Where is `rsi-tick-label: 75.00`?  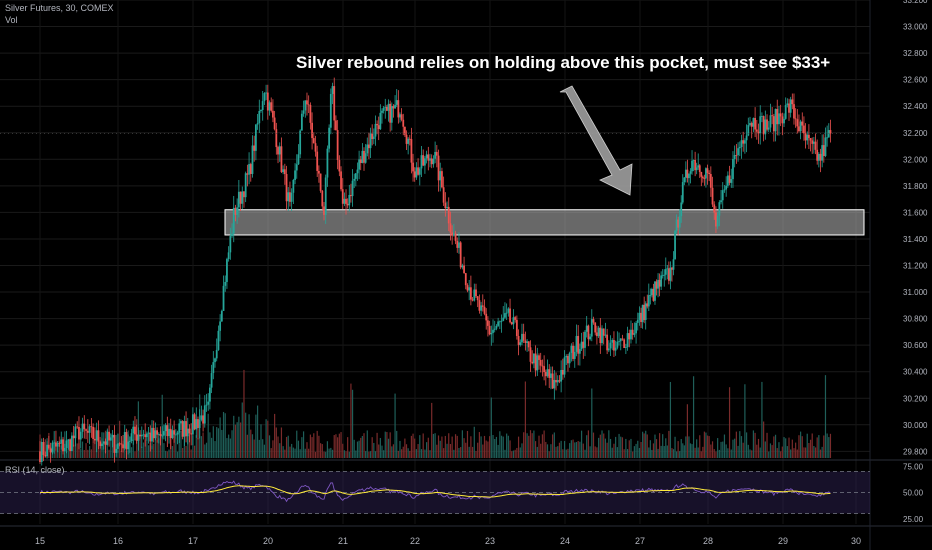
rsi-tick-label: 75.00 is located at coordinates (913, 466).